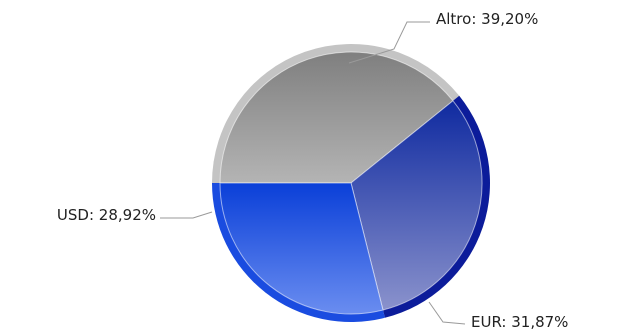  Describe the element at coordinates (416, 205) in the screenshot. I see `pie-slice-eur` at that location.